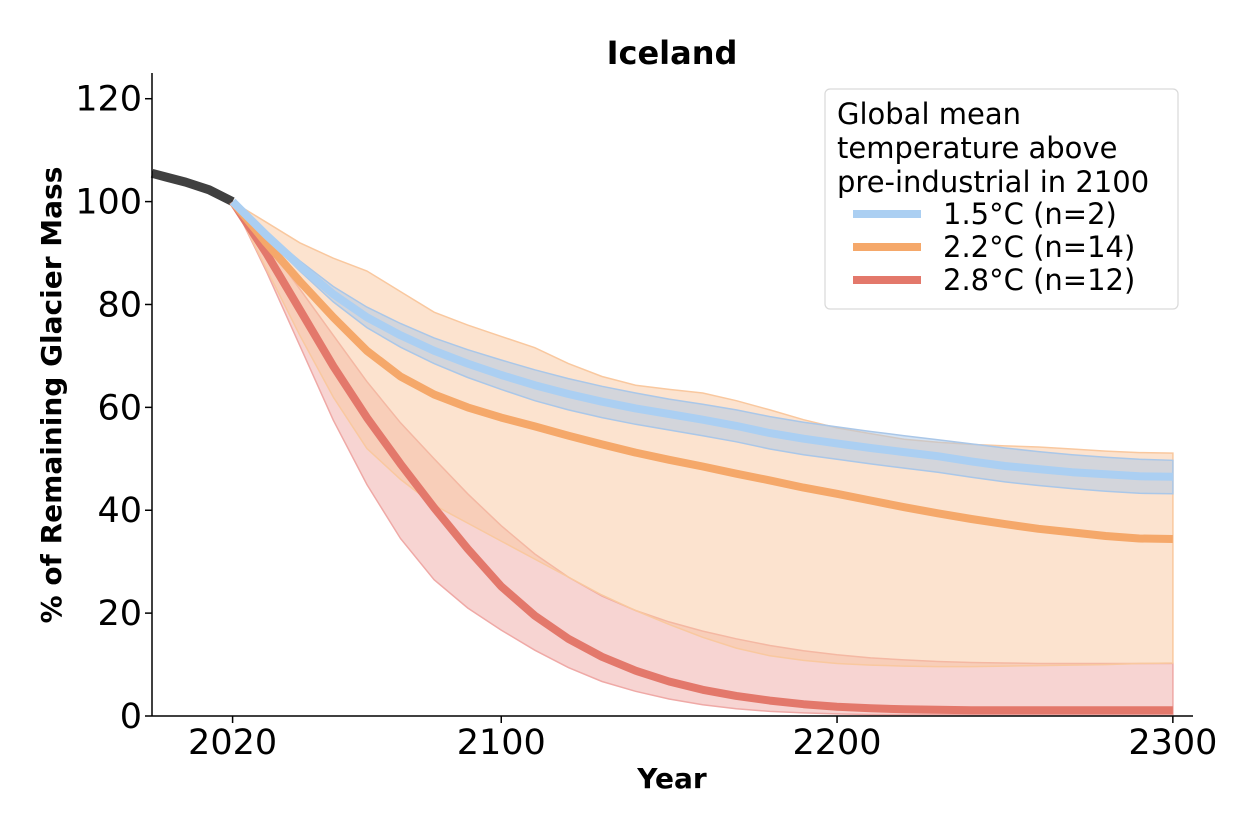 This screenshot has width=1250, height=833. Describe the element at coordinates (929, 114) in the screenshot. I see `legend-title-line: Global mean` at that location.